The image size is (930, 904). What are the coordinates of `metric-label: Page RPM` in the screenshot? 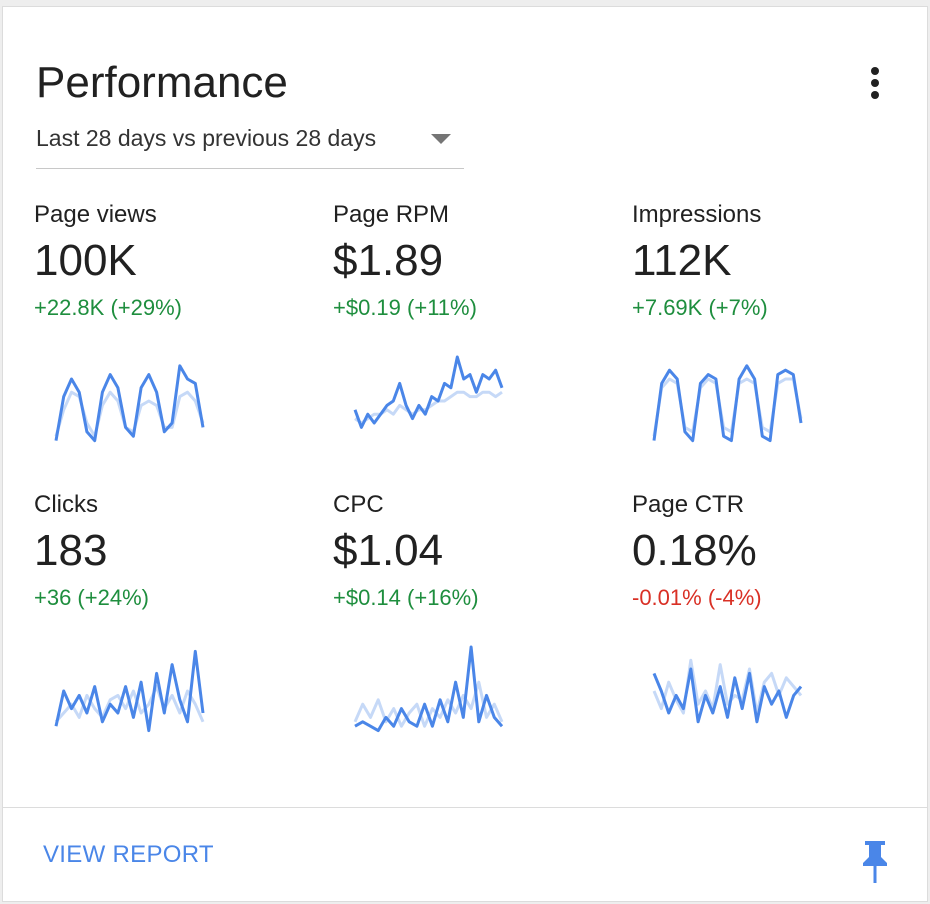 It's located at (391, 214).